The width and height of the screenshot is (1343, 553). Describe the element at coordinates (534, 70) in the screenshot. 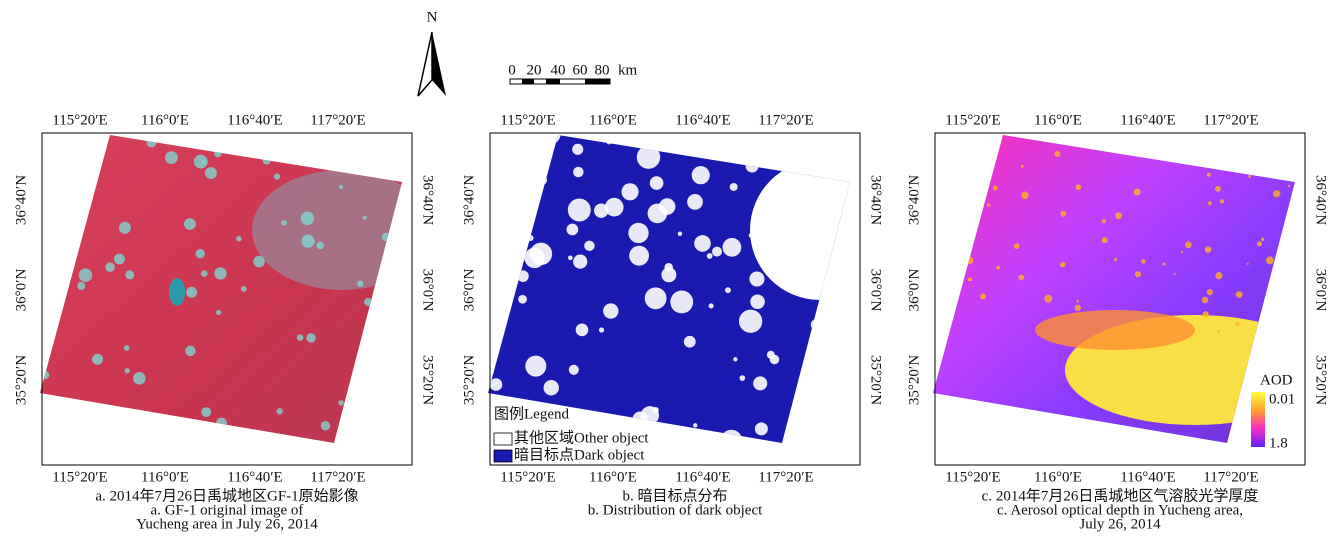

I see `scale-label: 20` at that location.